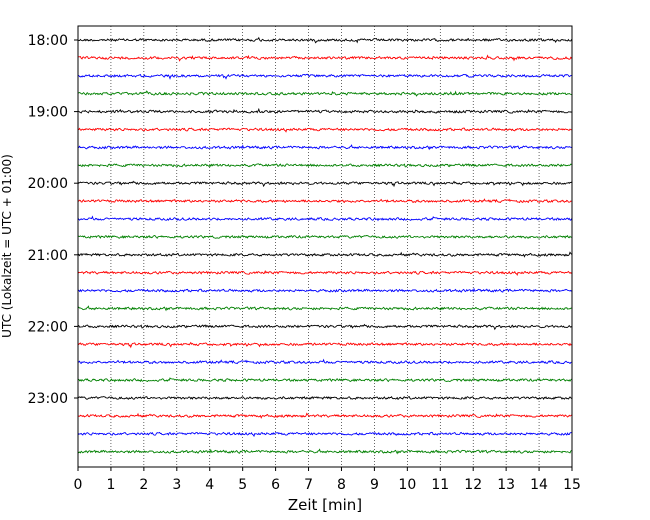 The image size is (650, 520). I want to click on x-tick-label: 11, so click(440, 485).